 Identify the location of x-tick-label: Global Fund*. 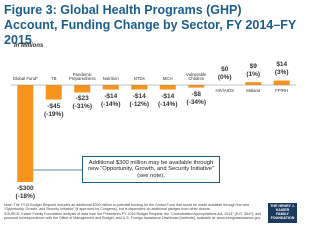
(25, 79).